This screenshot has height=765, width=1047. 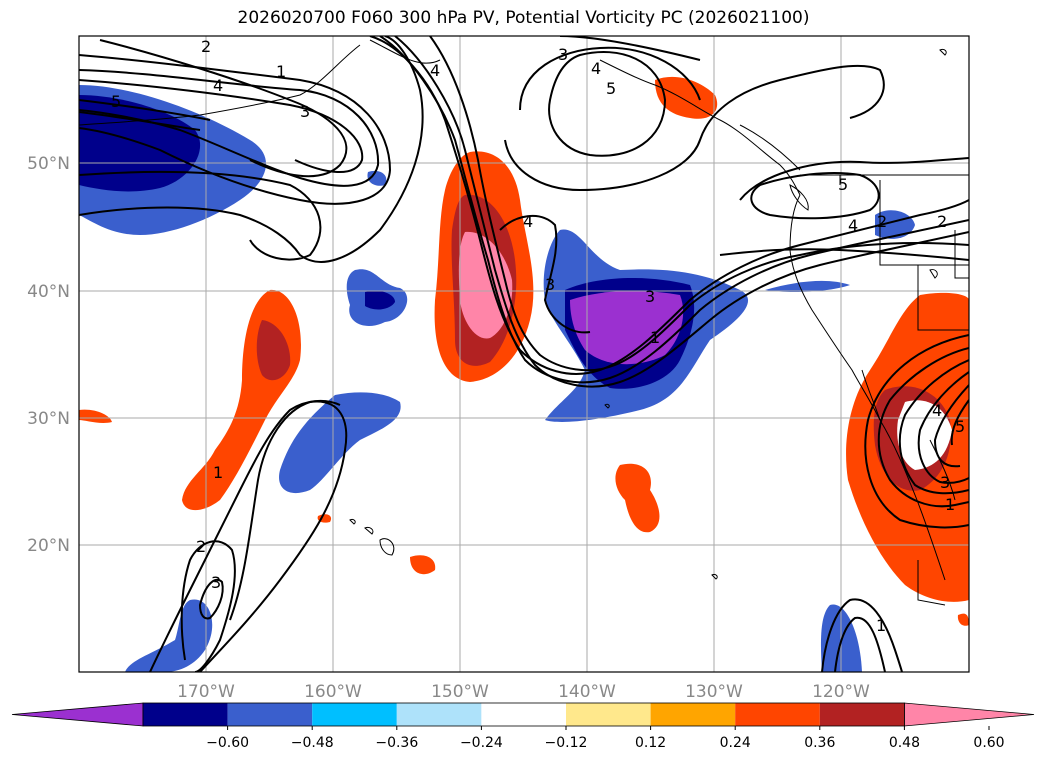 I want to click on contour-sw-1b, so click(x=245, y=535).